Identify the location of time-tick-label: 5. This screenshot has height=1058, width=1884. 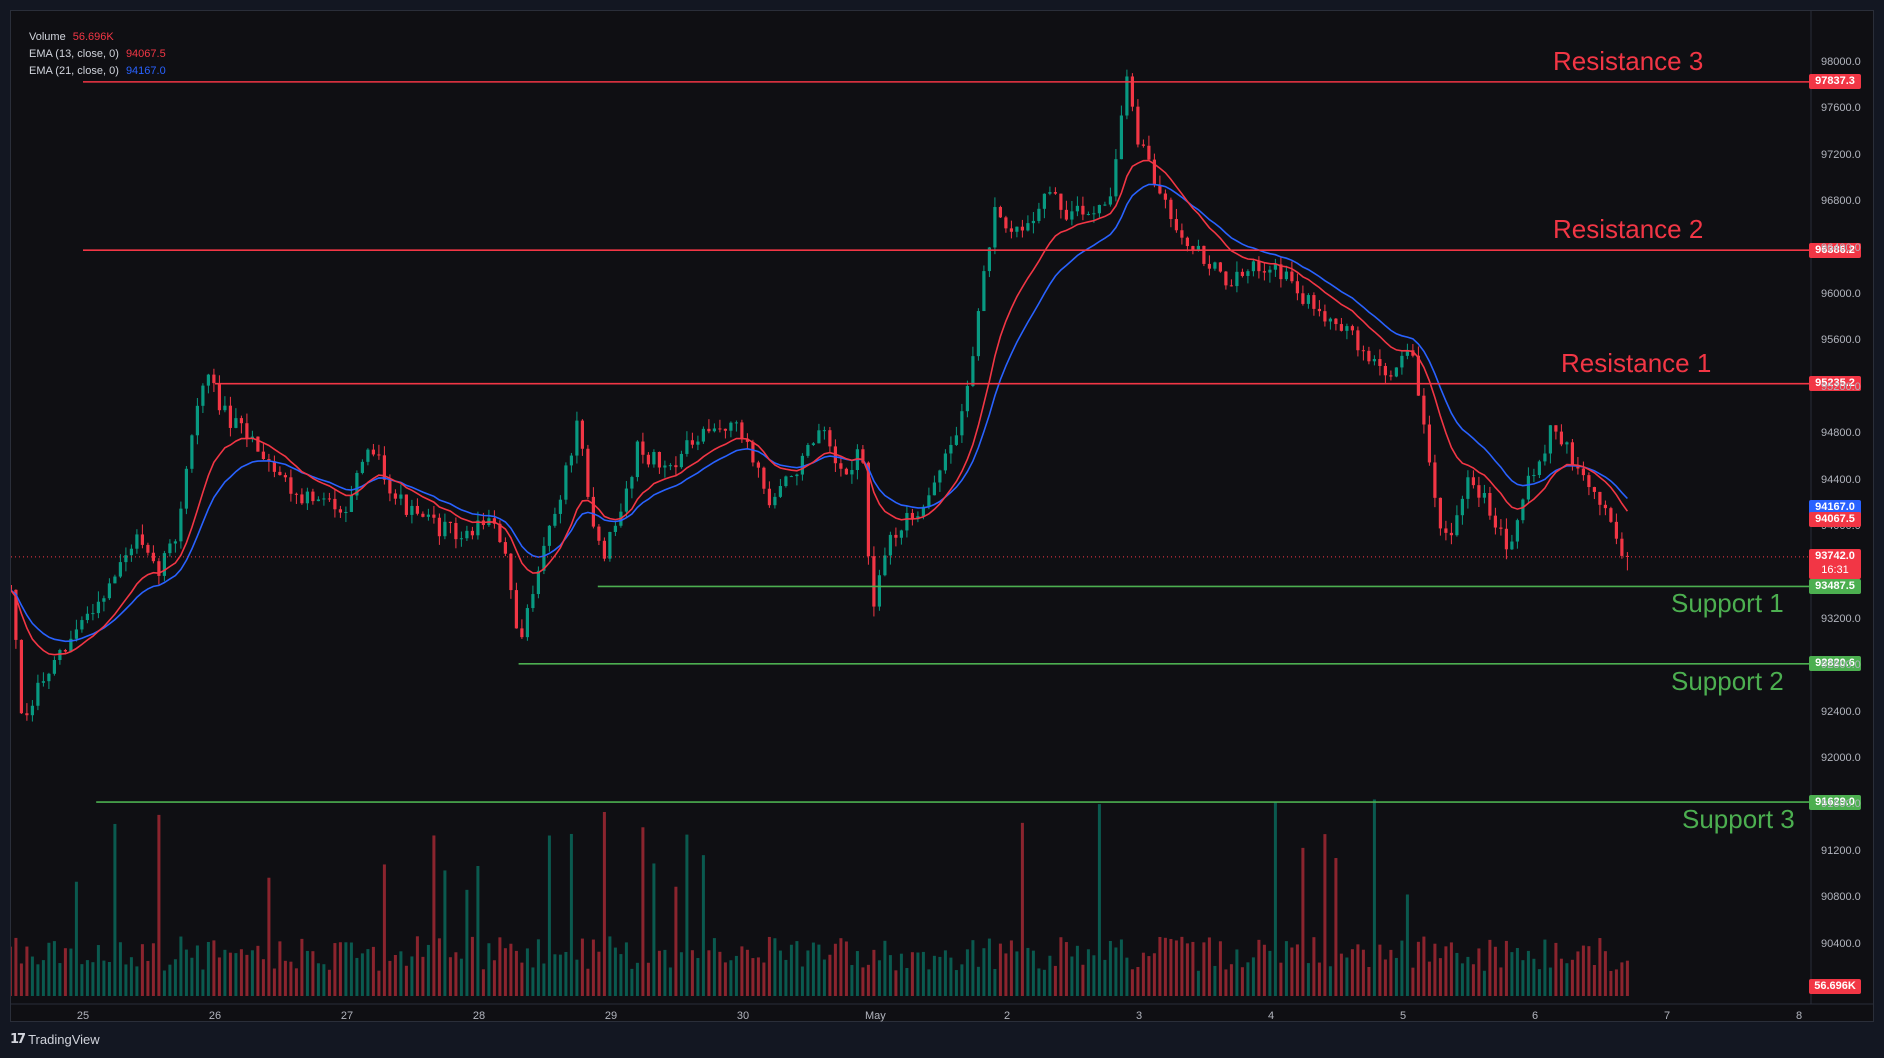
(1403, 1016).